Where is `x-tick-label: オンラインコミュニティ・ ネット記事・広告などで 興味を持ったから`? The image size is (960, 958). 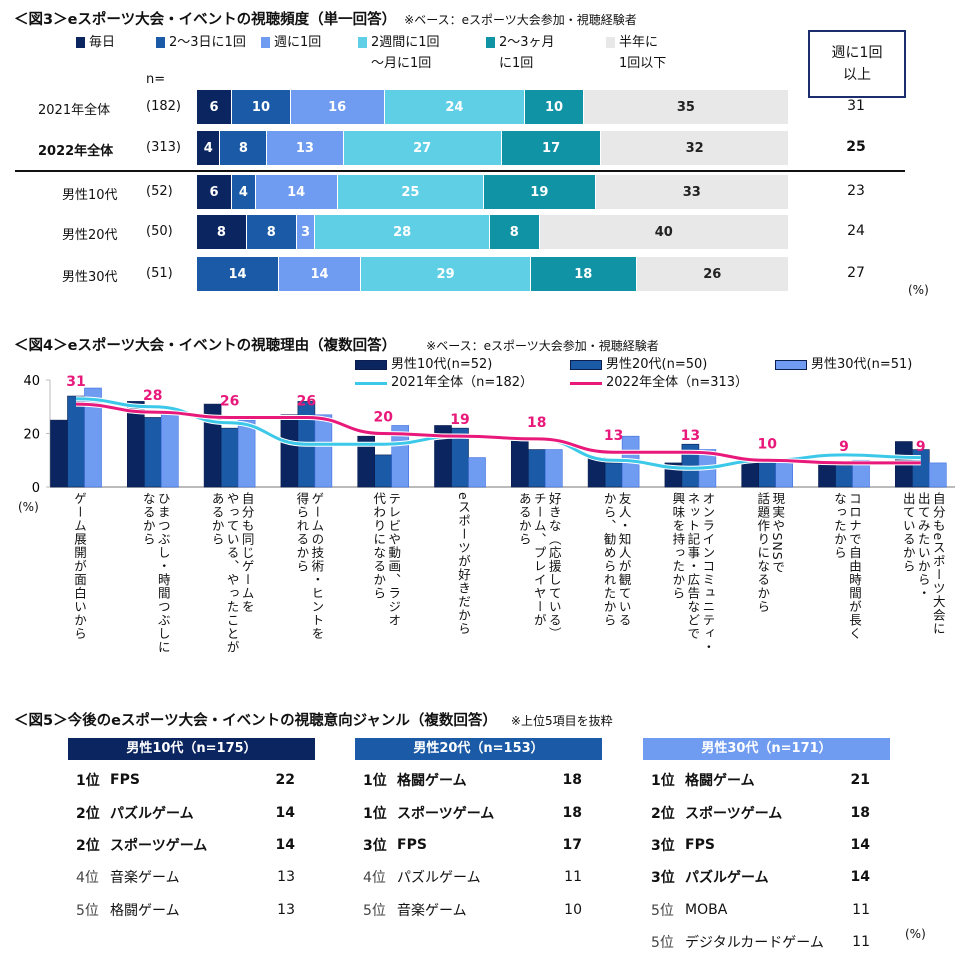 x-tick-label: オンラインコミュニティ・ ネット記事・広告などで 興味を持ったから is located at coordinates (693, 573).